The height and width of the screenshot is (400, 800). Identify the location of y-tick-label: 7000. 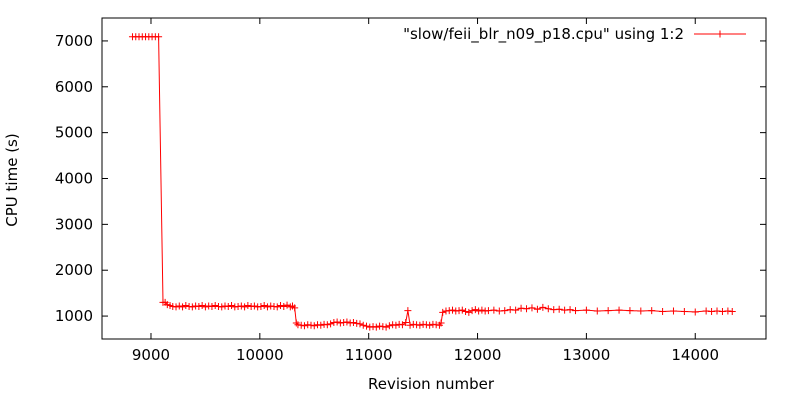
(74, 41).